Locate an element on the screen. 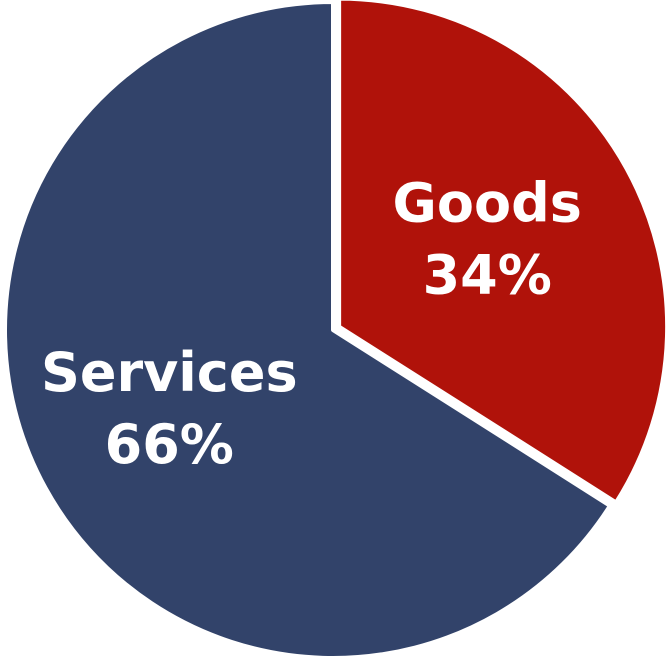 The width and height of the screenshot is (669, 659). pie-label-goods: Goods is located at coordinates (487, 203).